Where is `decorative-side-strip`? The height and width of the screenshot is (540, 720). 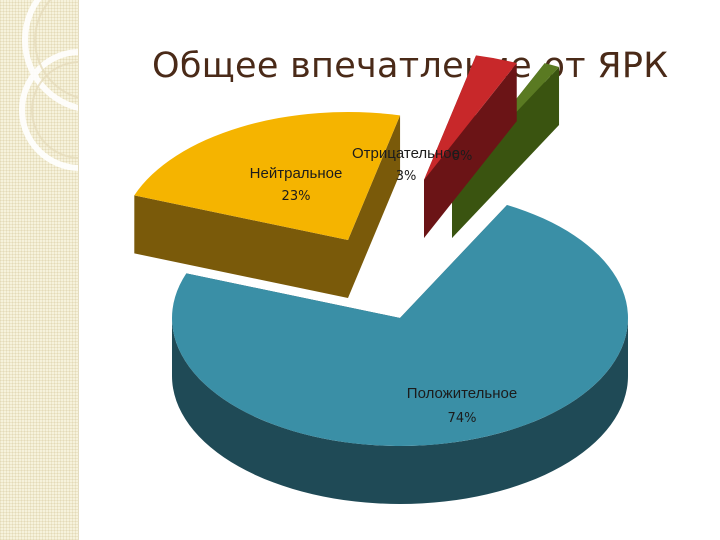
decorative-side-strip is located at coordinates (39, 270).